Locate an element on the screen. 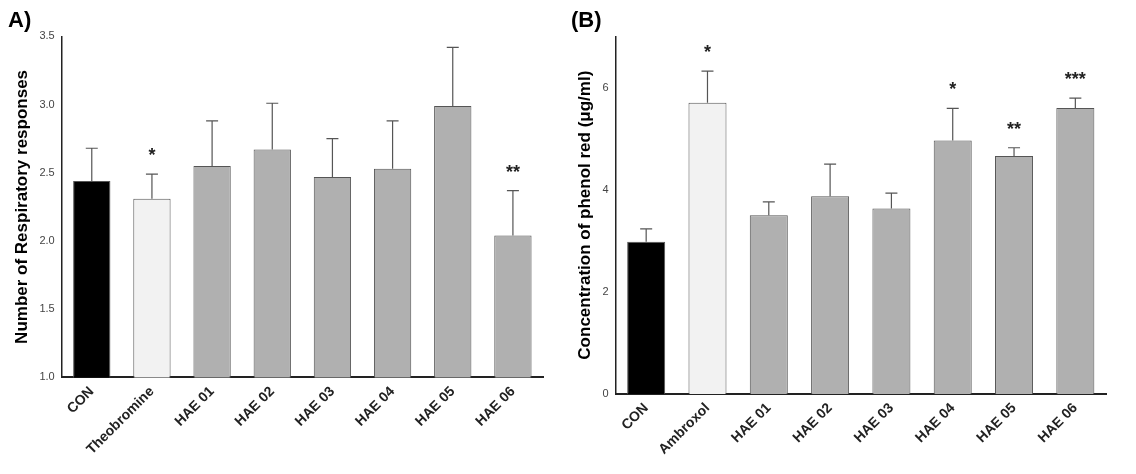 This screenshot has height=474, width=1136. y-tick-label: 3.0 is located at coordinates (47, 103).